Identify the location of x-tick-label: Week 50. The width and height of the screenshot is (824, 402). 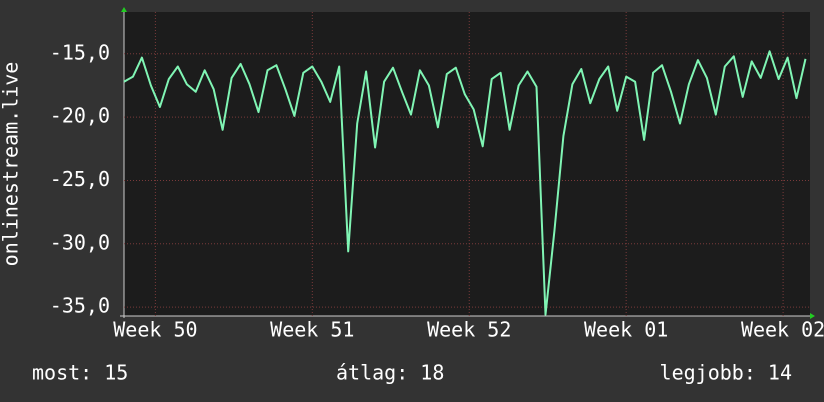
(155, 330).